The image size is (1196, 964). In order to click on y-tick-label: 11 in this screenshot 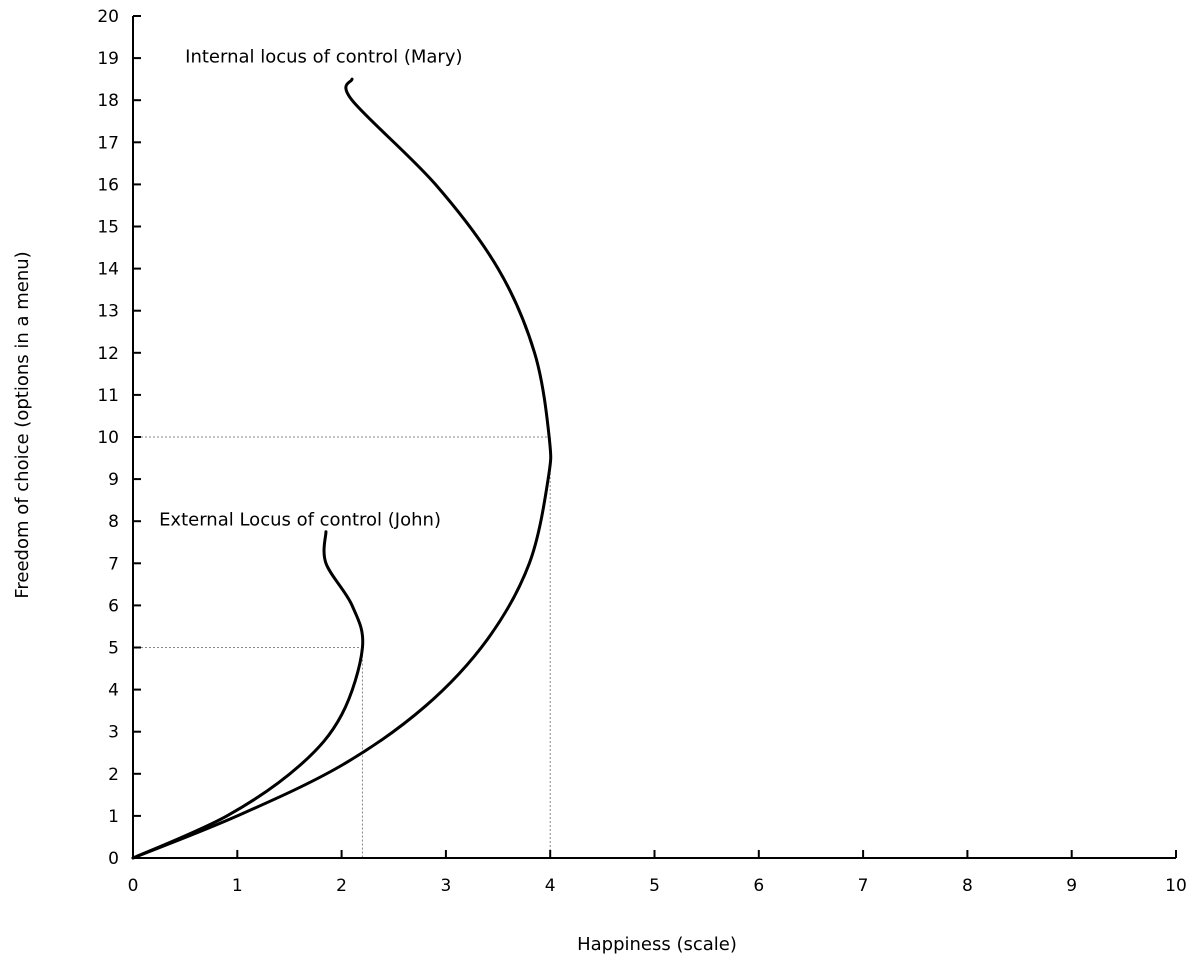, I will do `click(108, 396)`.